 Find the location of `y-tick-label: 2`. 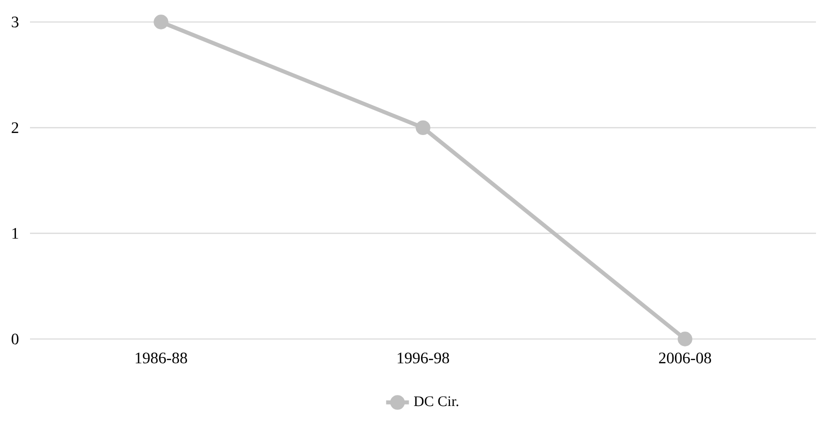

y-tick-label: 2 is located at coordinates (15, 127).